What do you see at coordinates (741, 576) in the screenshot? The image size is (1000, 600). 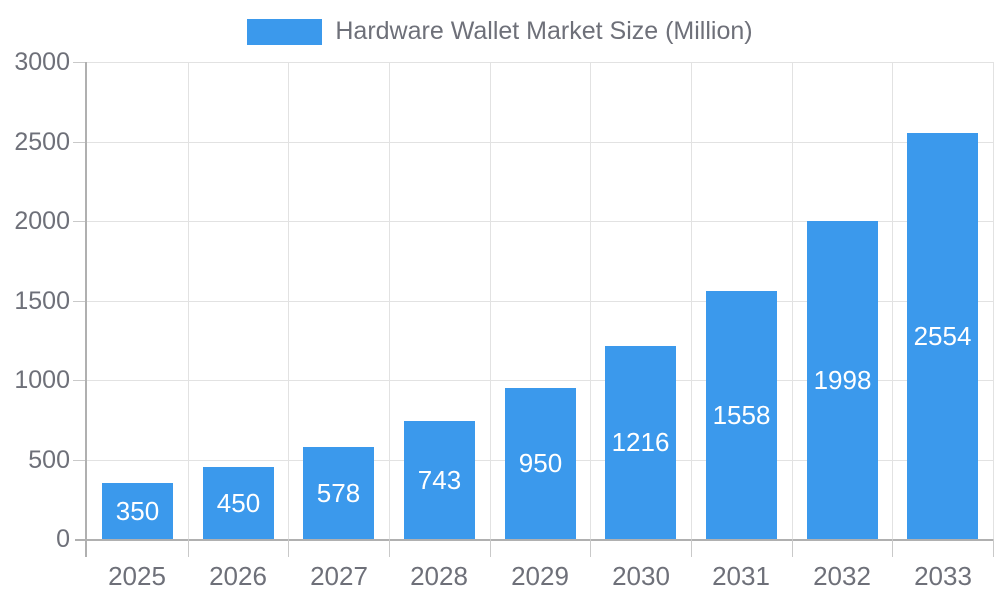 I see `x-axis-label: 2031` at bounding box center [741, 576].